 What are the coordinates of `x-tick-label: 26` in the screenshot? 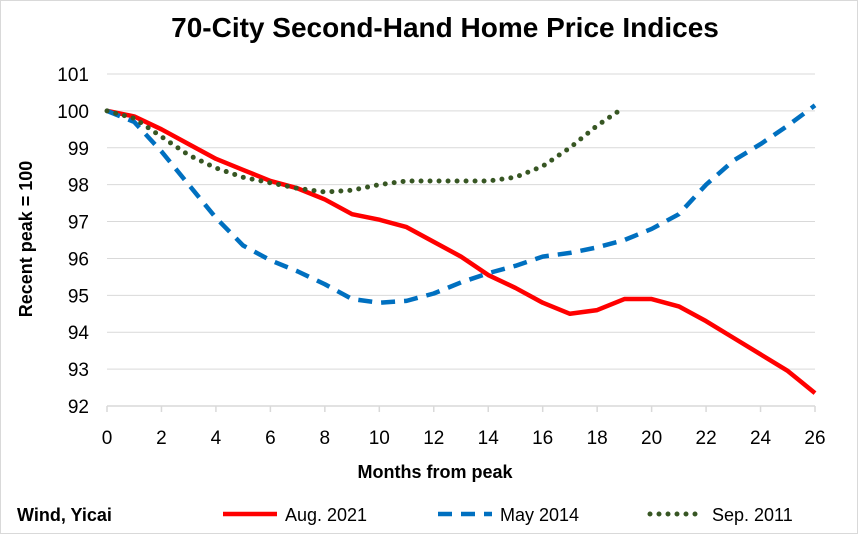 It's located at (814, 438).